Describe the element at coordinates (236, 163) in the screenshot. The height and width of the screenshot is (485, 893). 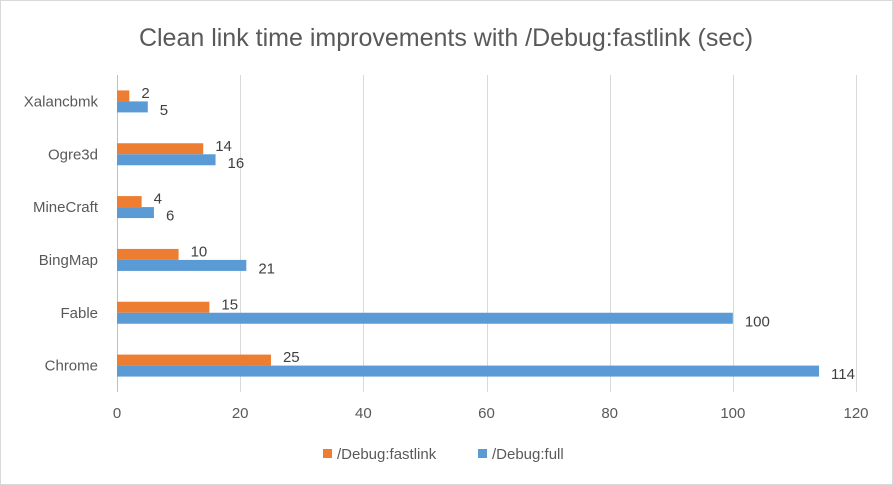
I see `data-label-ogre3d-debug-full: 16` at that location.